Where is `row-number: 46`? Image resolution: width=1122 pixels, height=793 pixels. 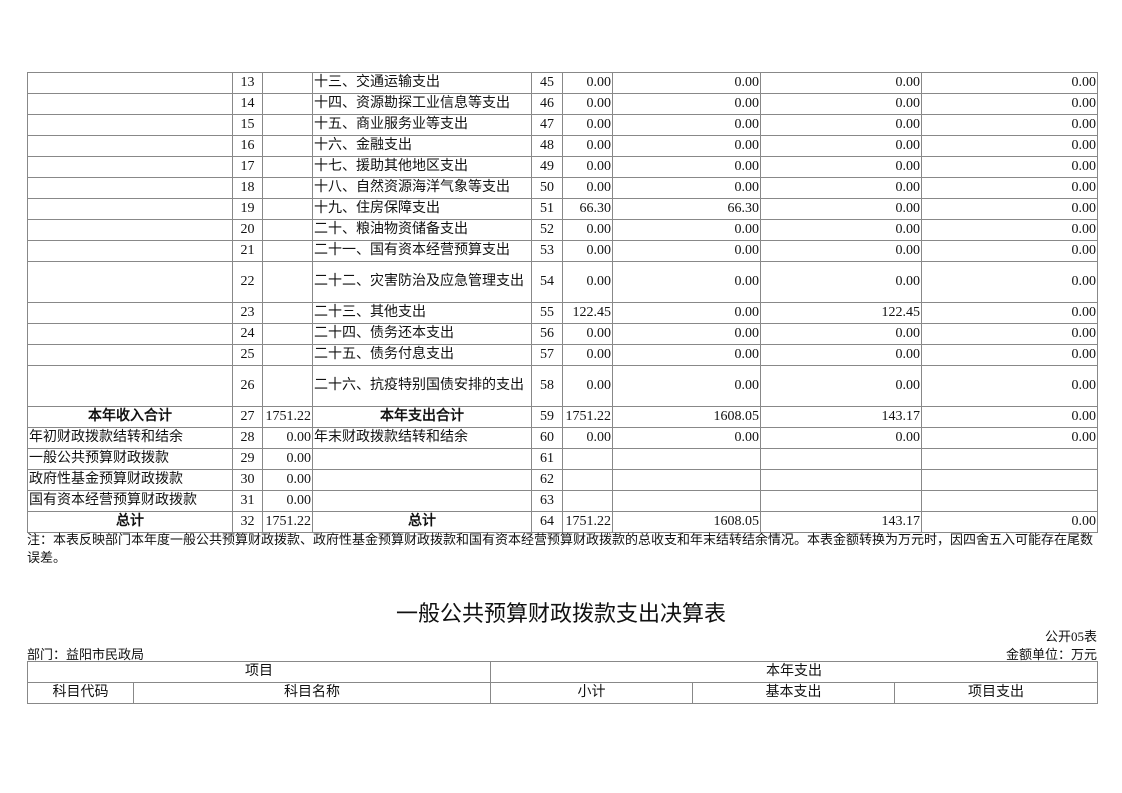 row-number: 46 is located at coordinates (547, 104).